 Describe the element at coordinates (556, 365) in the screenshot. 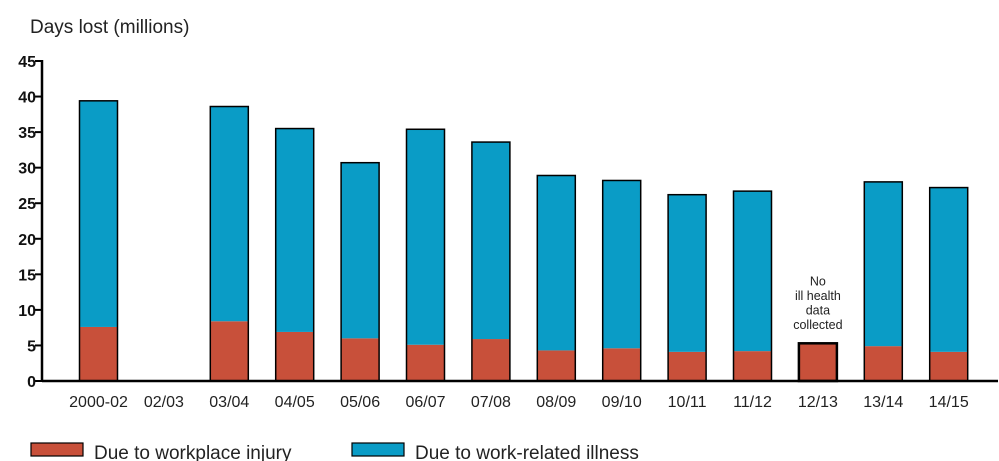

I see `bar-injury-08/09` at that location.